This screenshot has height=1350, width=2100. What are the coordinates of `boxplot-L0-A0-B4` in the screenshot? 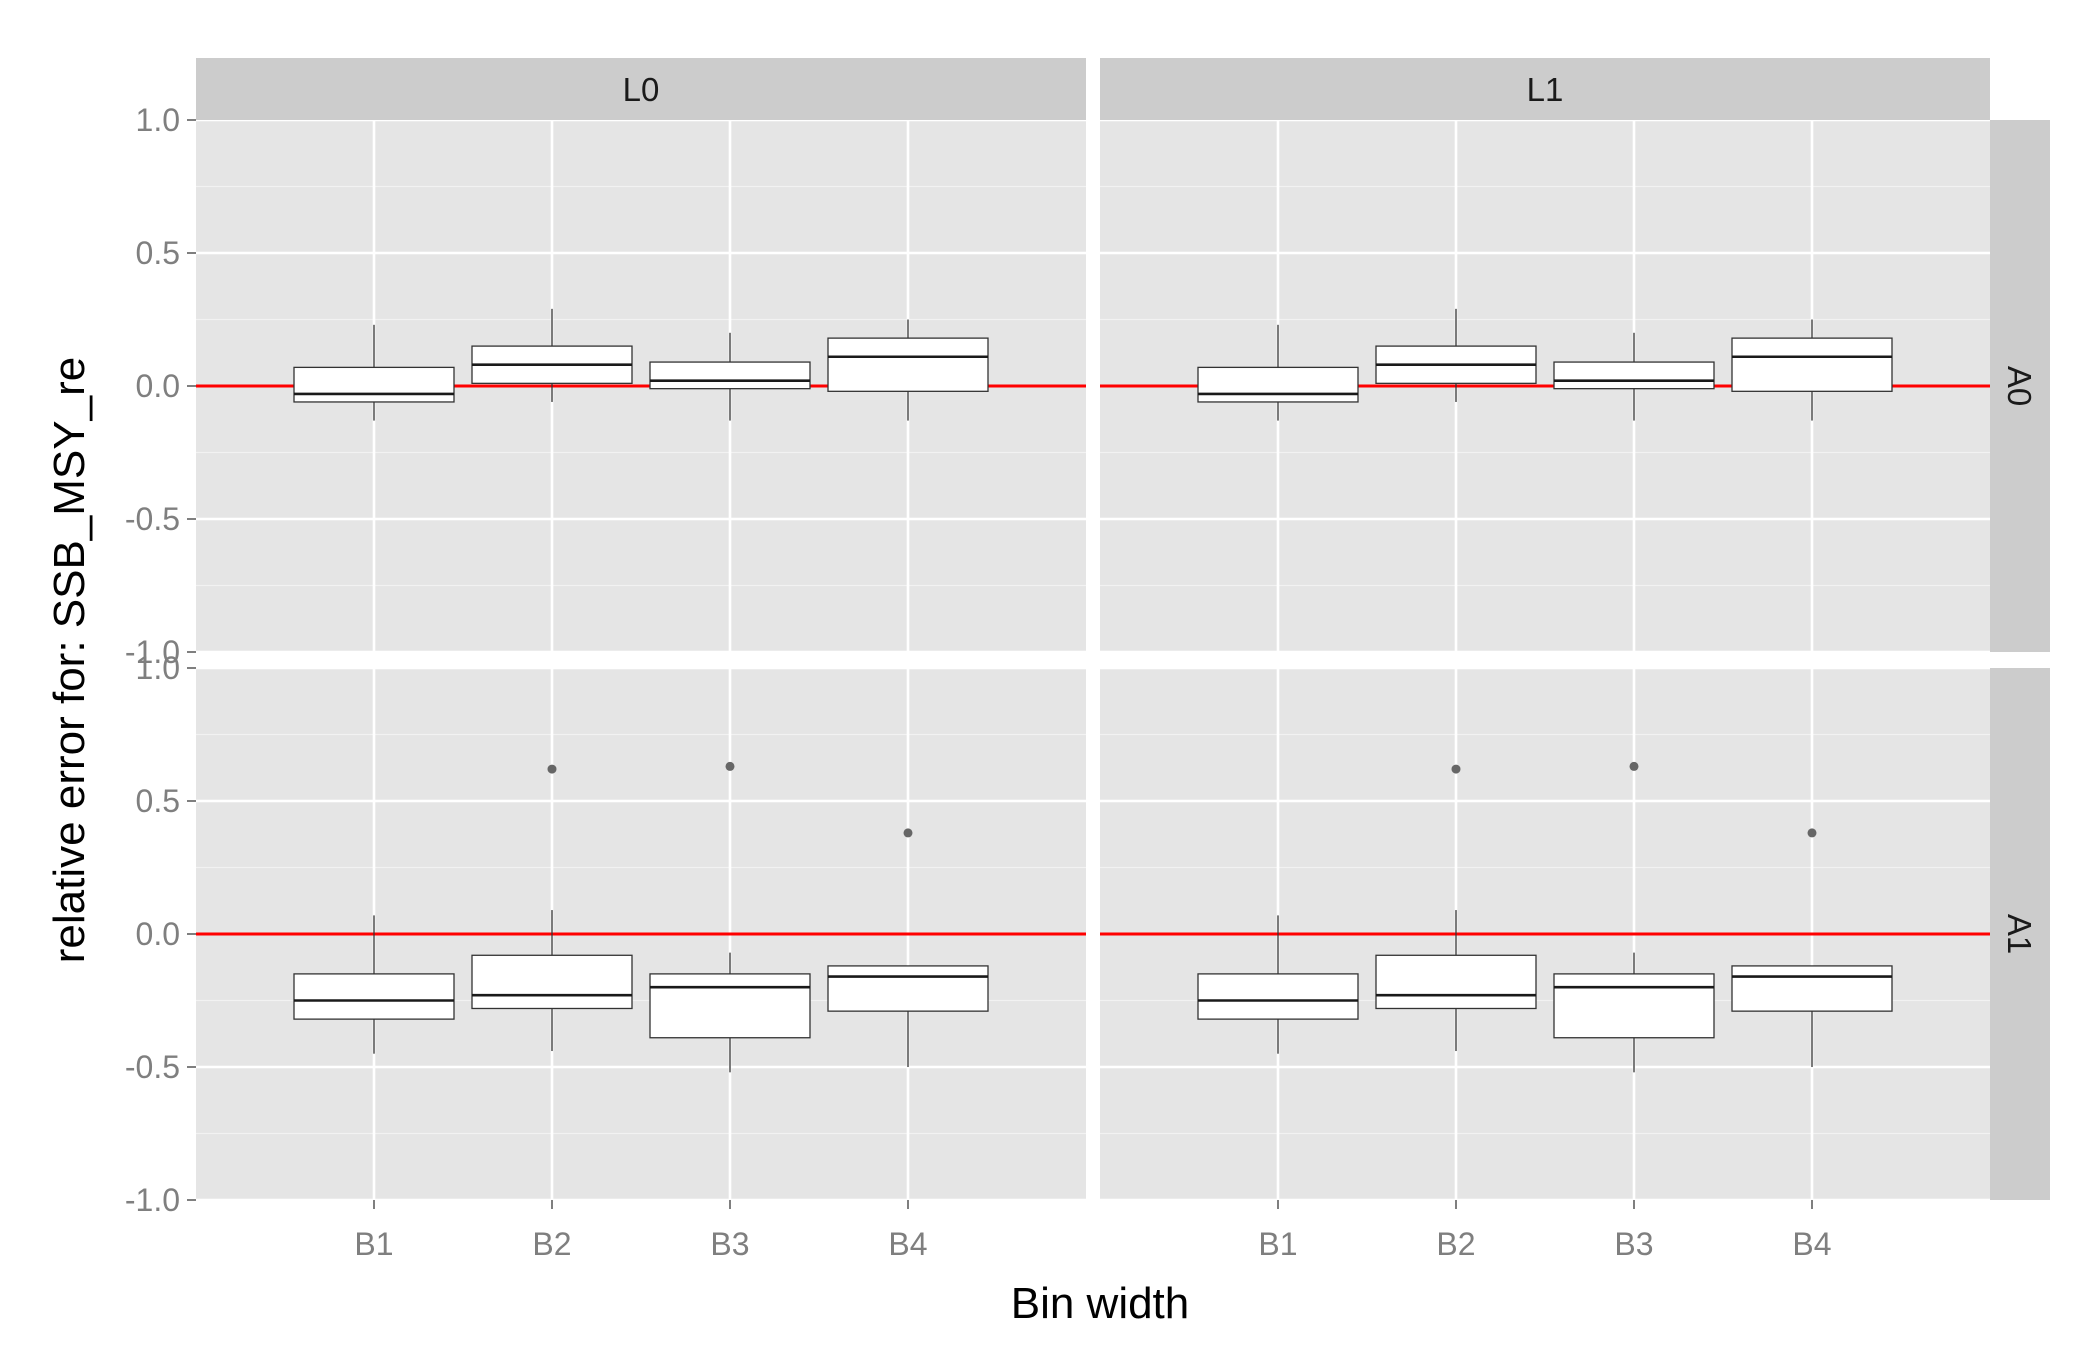 It's located at (908, 370).